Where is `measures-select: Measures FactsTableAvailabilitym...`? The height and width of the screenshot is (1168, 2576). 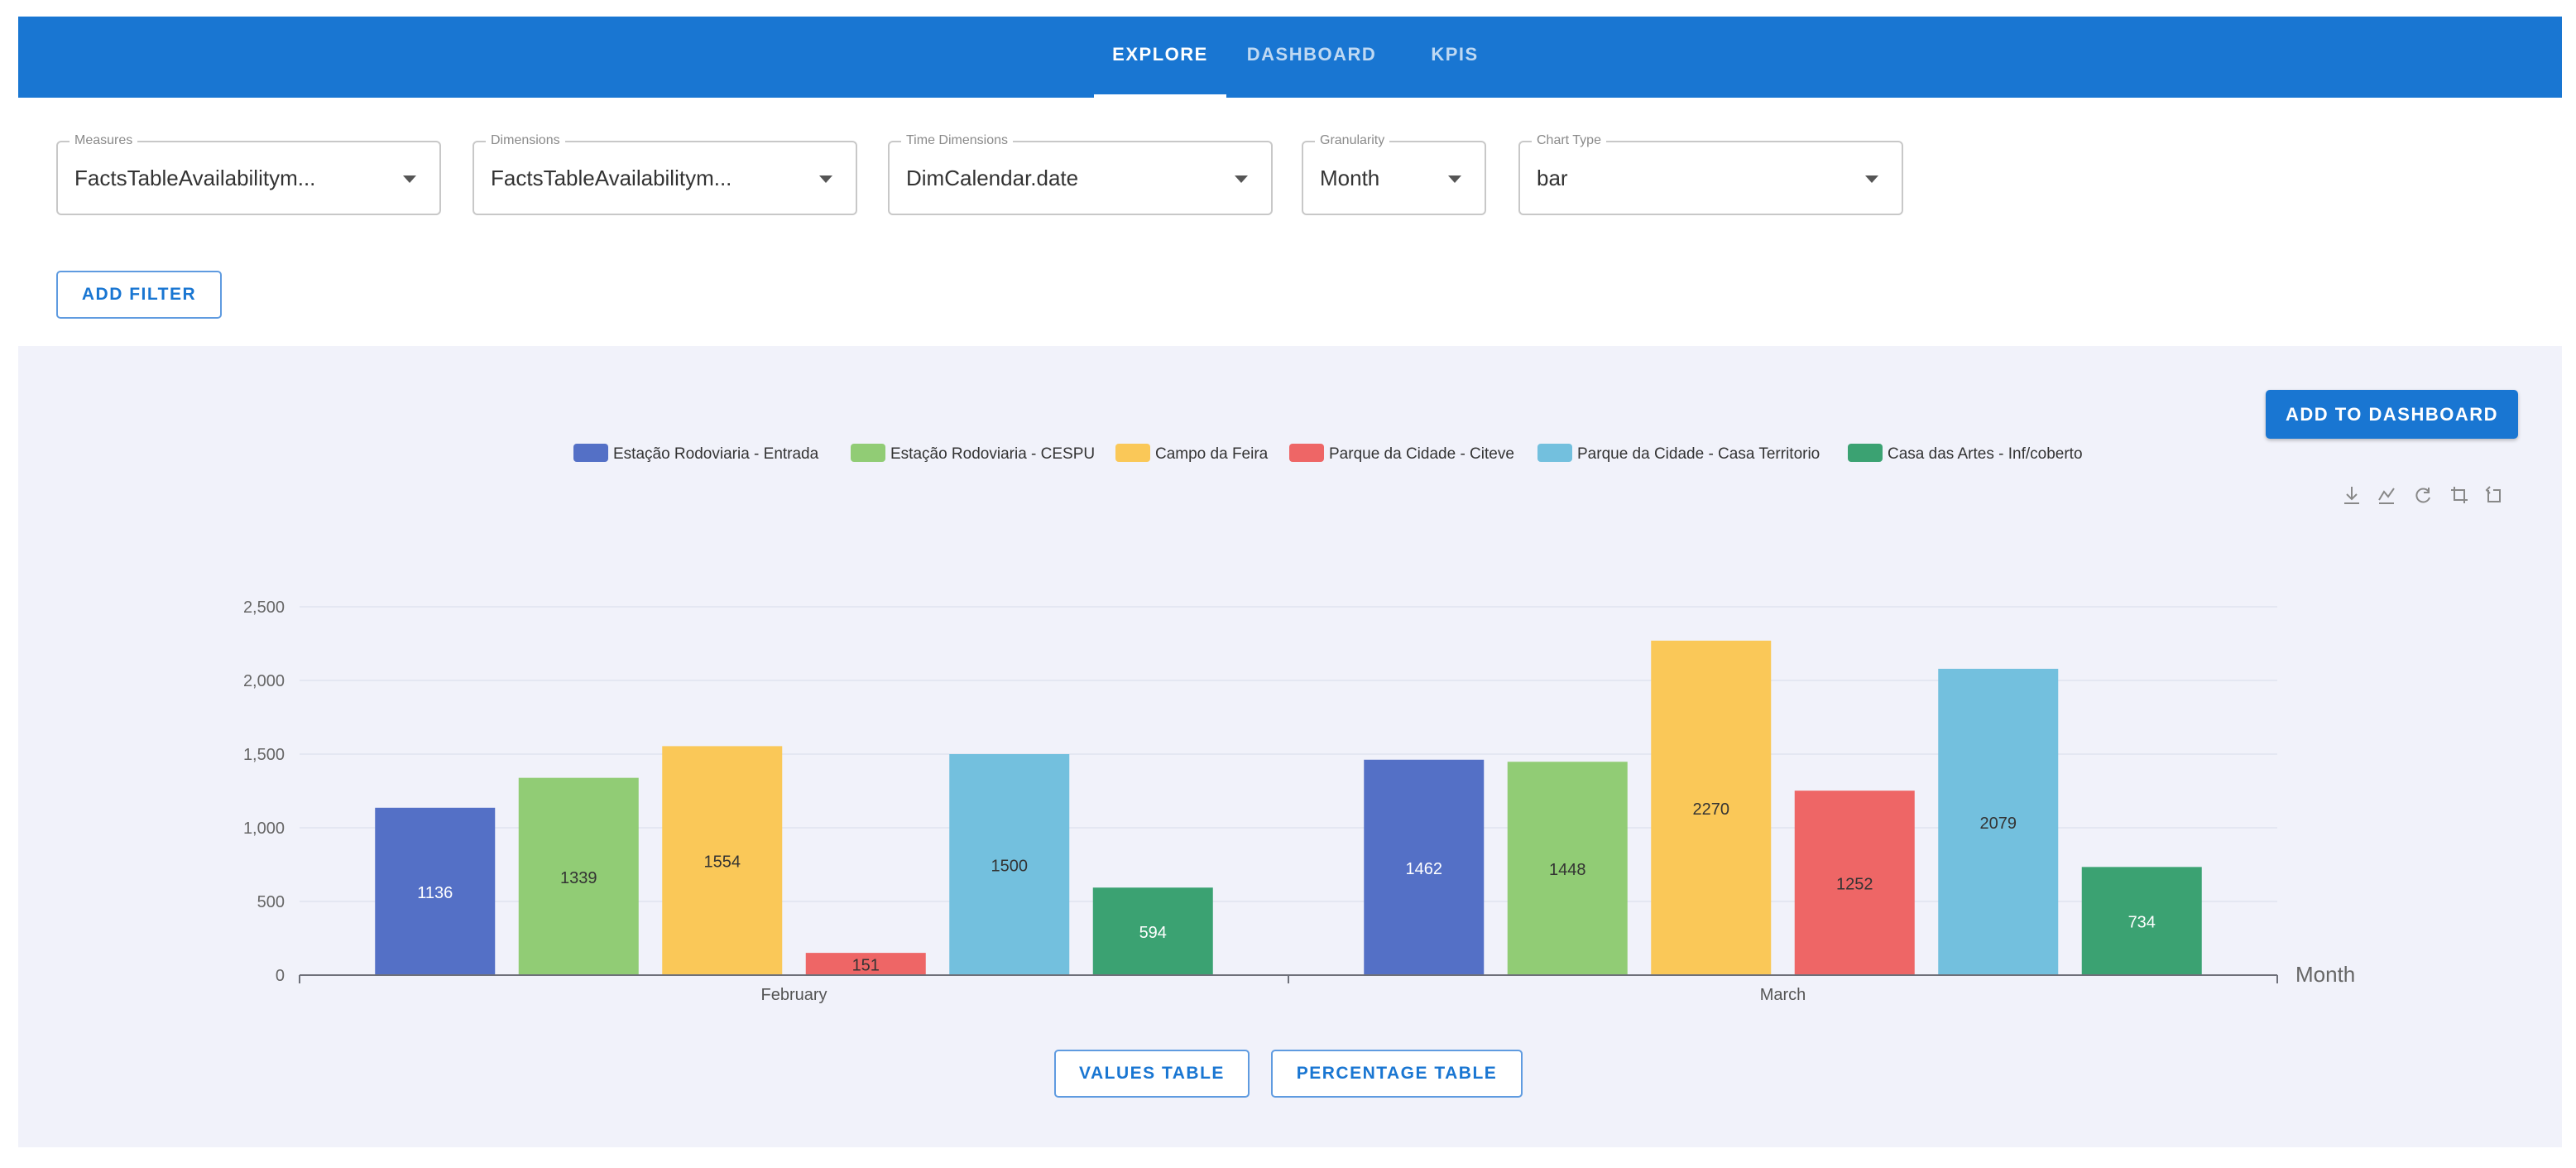
measures-select: Measures FactsTableAvailabilitym... is located at coordinates (249, 174).